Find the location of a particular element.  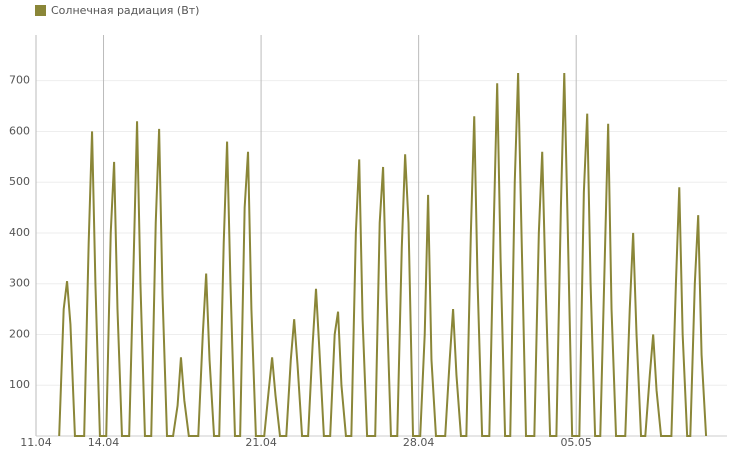

x-tick-label: 14.04 is located at coordinates (104, 442).